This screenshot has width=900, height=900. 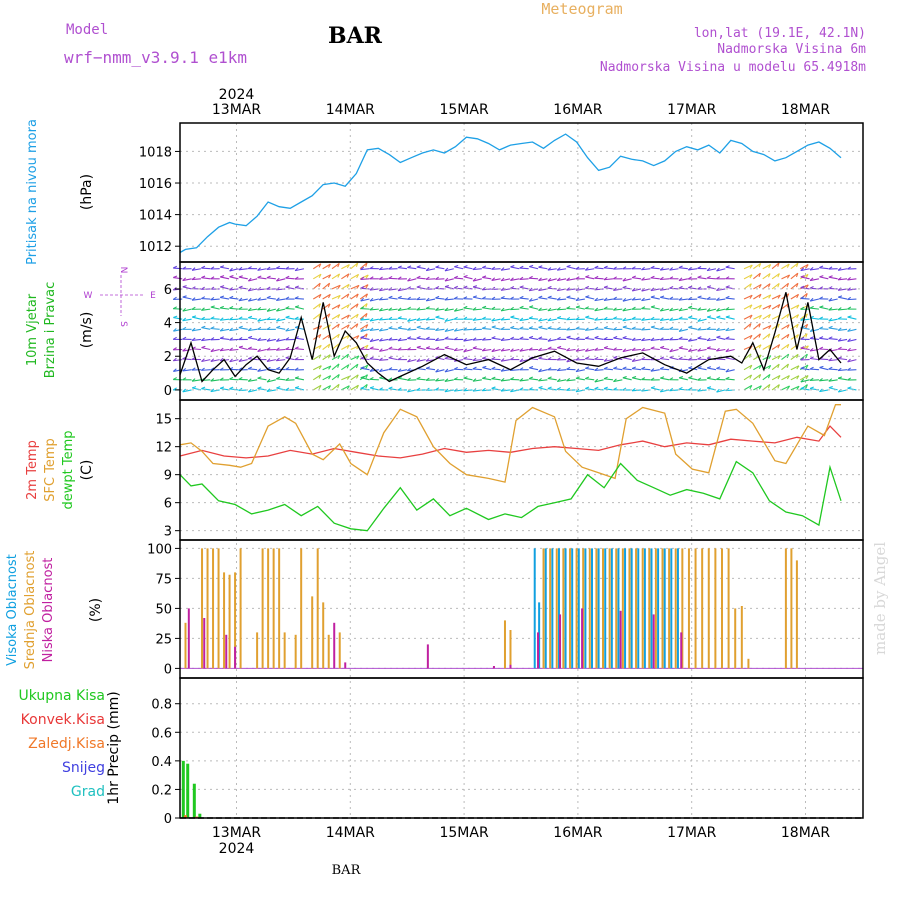 What do you see at coordinates (50, 330) in the screenshot?
I see `axis-label: Brzina i Pravac` at bounding box center [50, 330].